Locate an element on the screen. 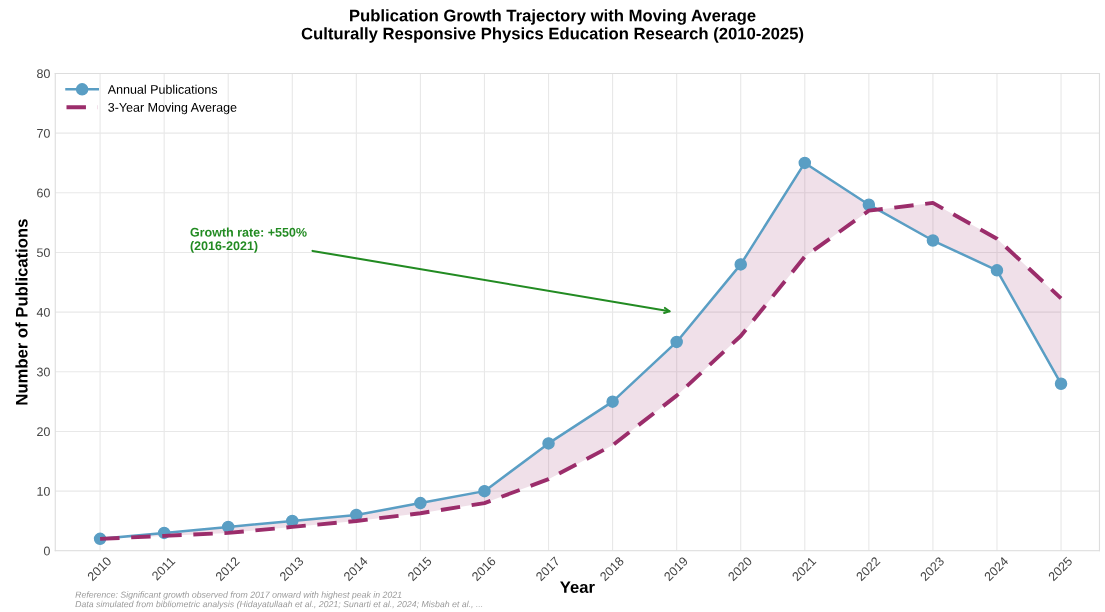 This screenshot has height=612, width=1105. chart-title: Publication Growth Trajectory with Moving Average Culturally Responsive Physics Education Research (2010-2025) is located at coordinates (552, 26).